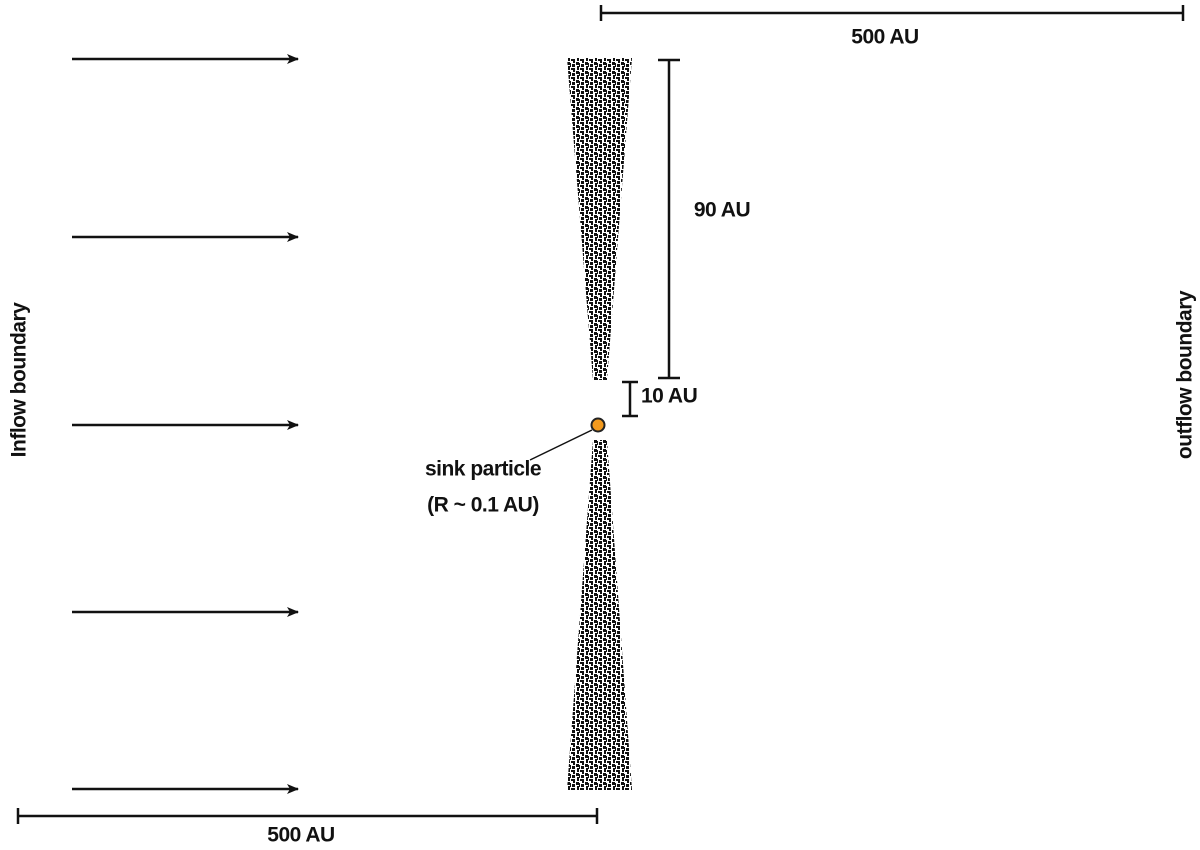  What do you see at coordinates (599, 219) in the screenshot?
I see `upper-wedge` at bounding box center [599, 219].